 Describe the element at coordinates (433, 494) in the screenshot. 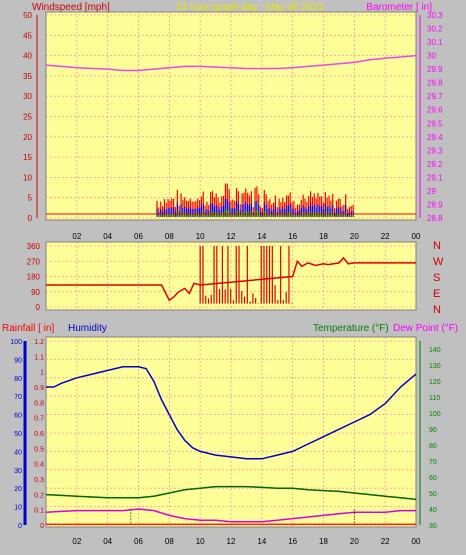

I see `temperature-tick-label: 50` at that location.